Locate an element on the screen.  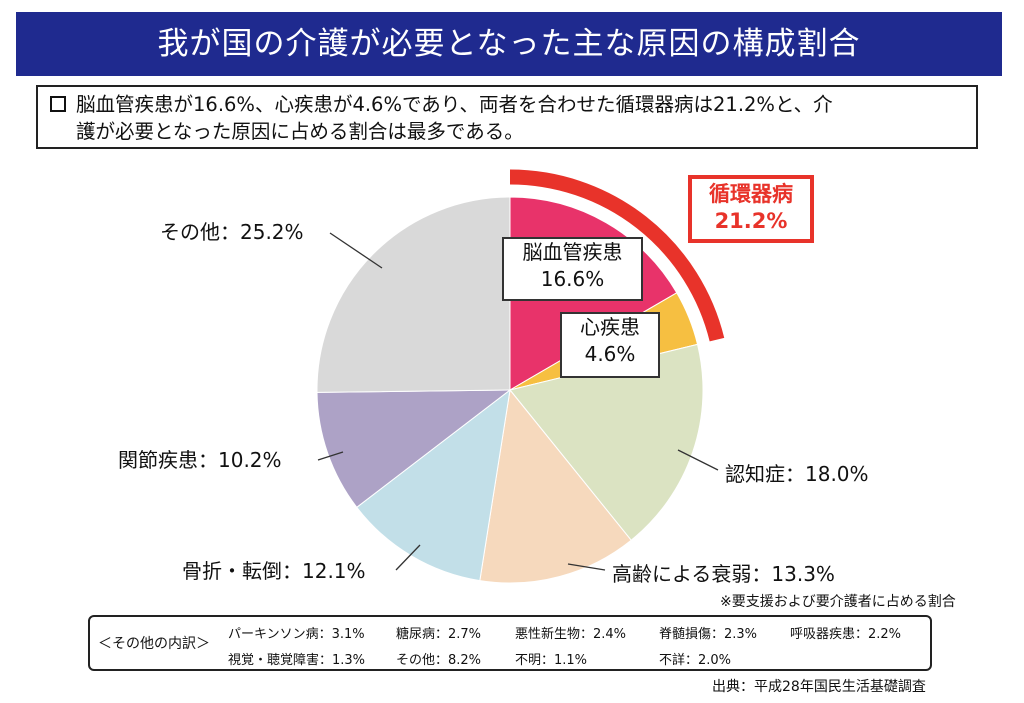
others-item: その他：8.2% is located at coordinates (439, 660).